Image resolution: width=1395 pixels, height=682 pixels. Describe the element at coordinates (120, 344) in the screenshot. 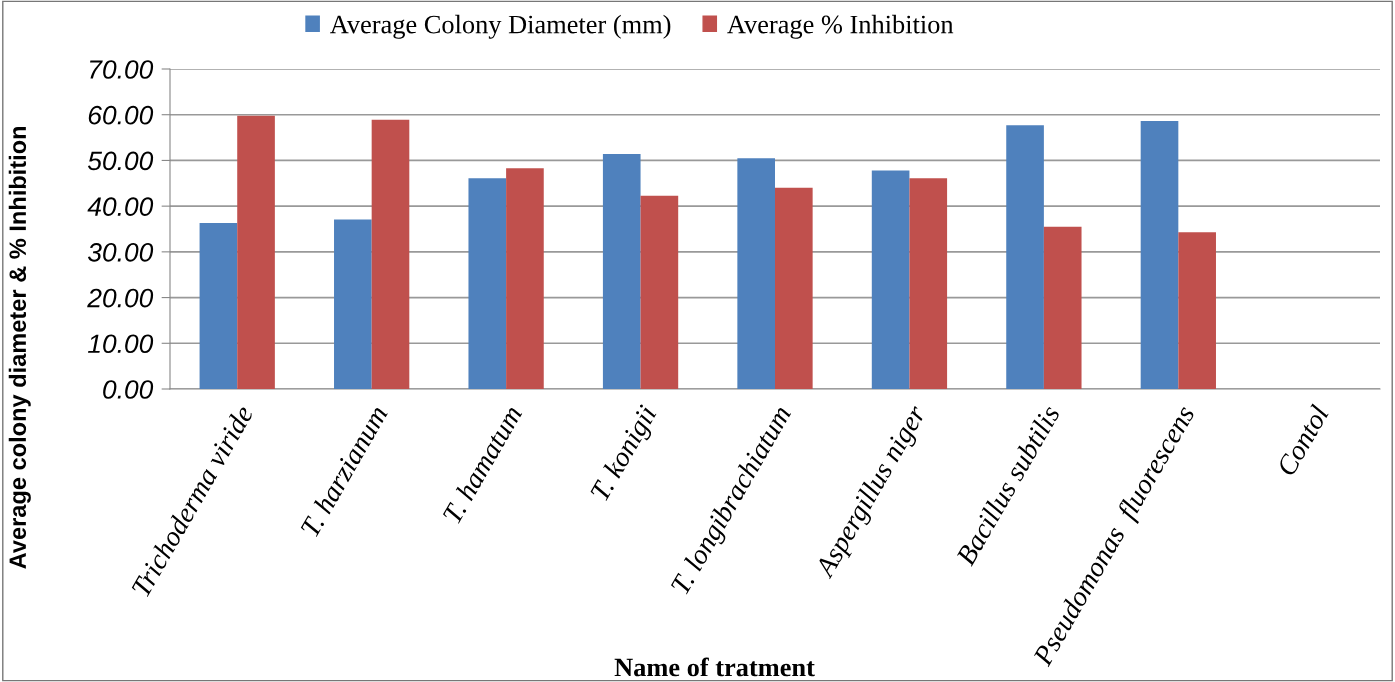

I see `y-tick-label: 10.00` at that location.